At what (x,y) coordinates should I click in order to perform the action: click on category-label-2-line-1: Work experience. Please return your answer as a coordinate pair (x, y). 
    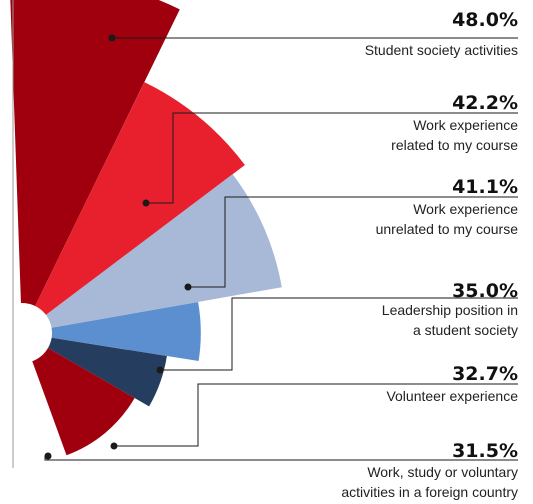
    Looking at the image, I should click on (465, 125).